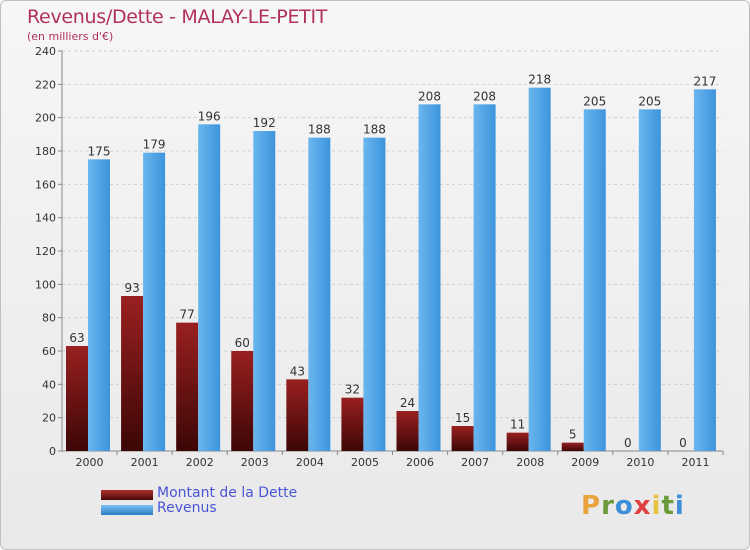 Image resolution: width=750 pixels, height=550 pixels. I want to click on y-tick-label: 60, so click(49, 351).